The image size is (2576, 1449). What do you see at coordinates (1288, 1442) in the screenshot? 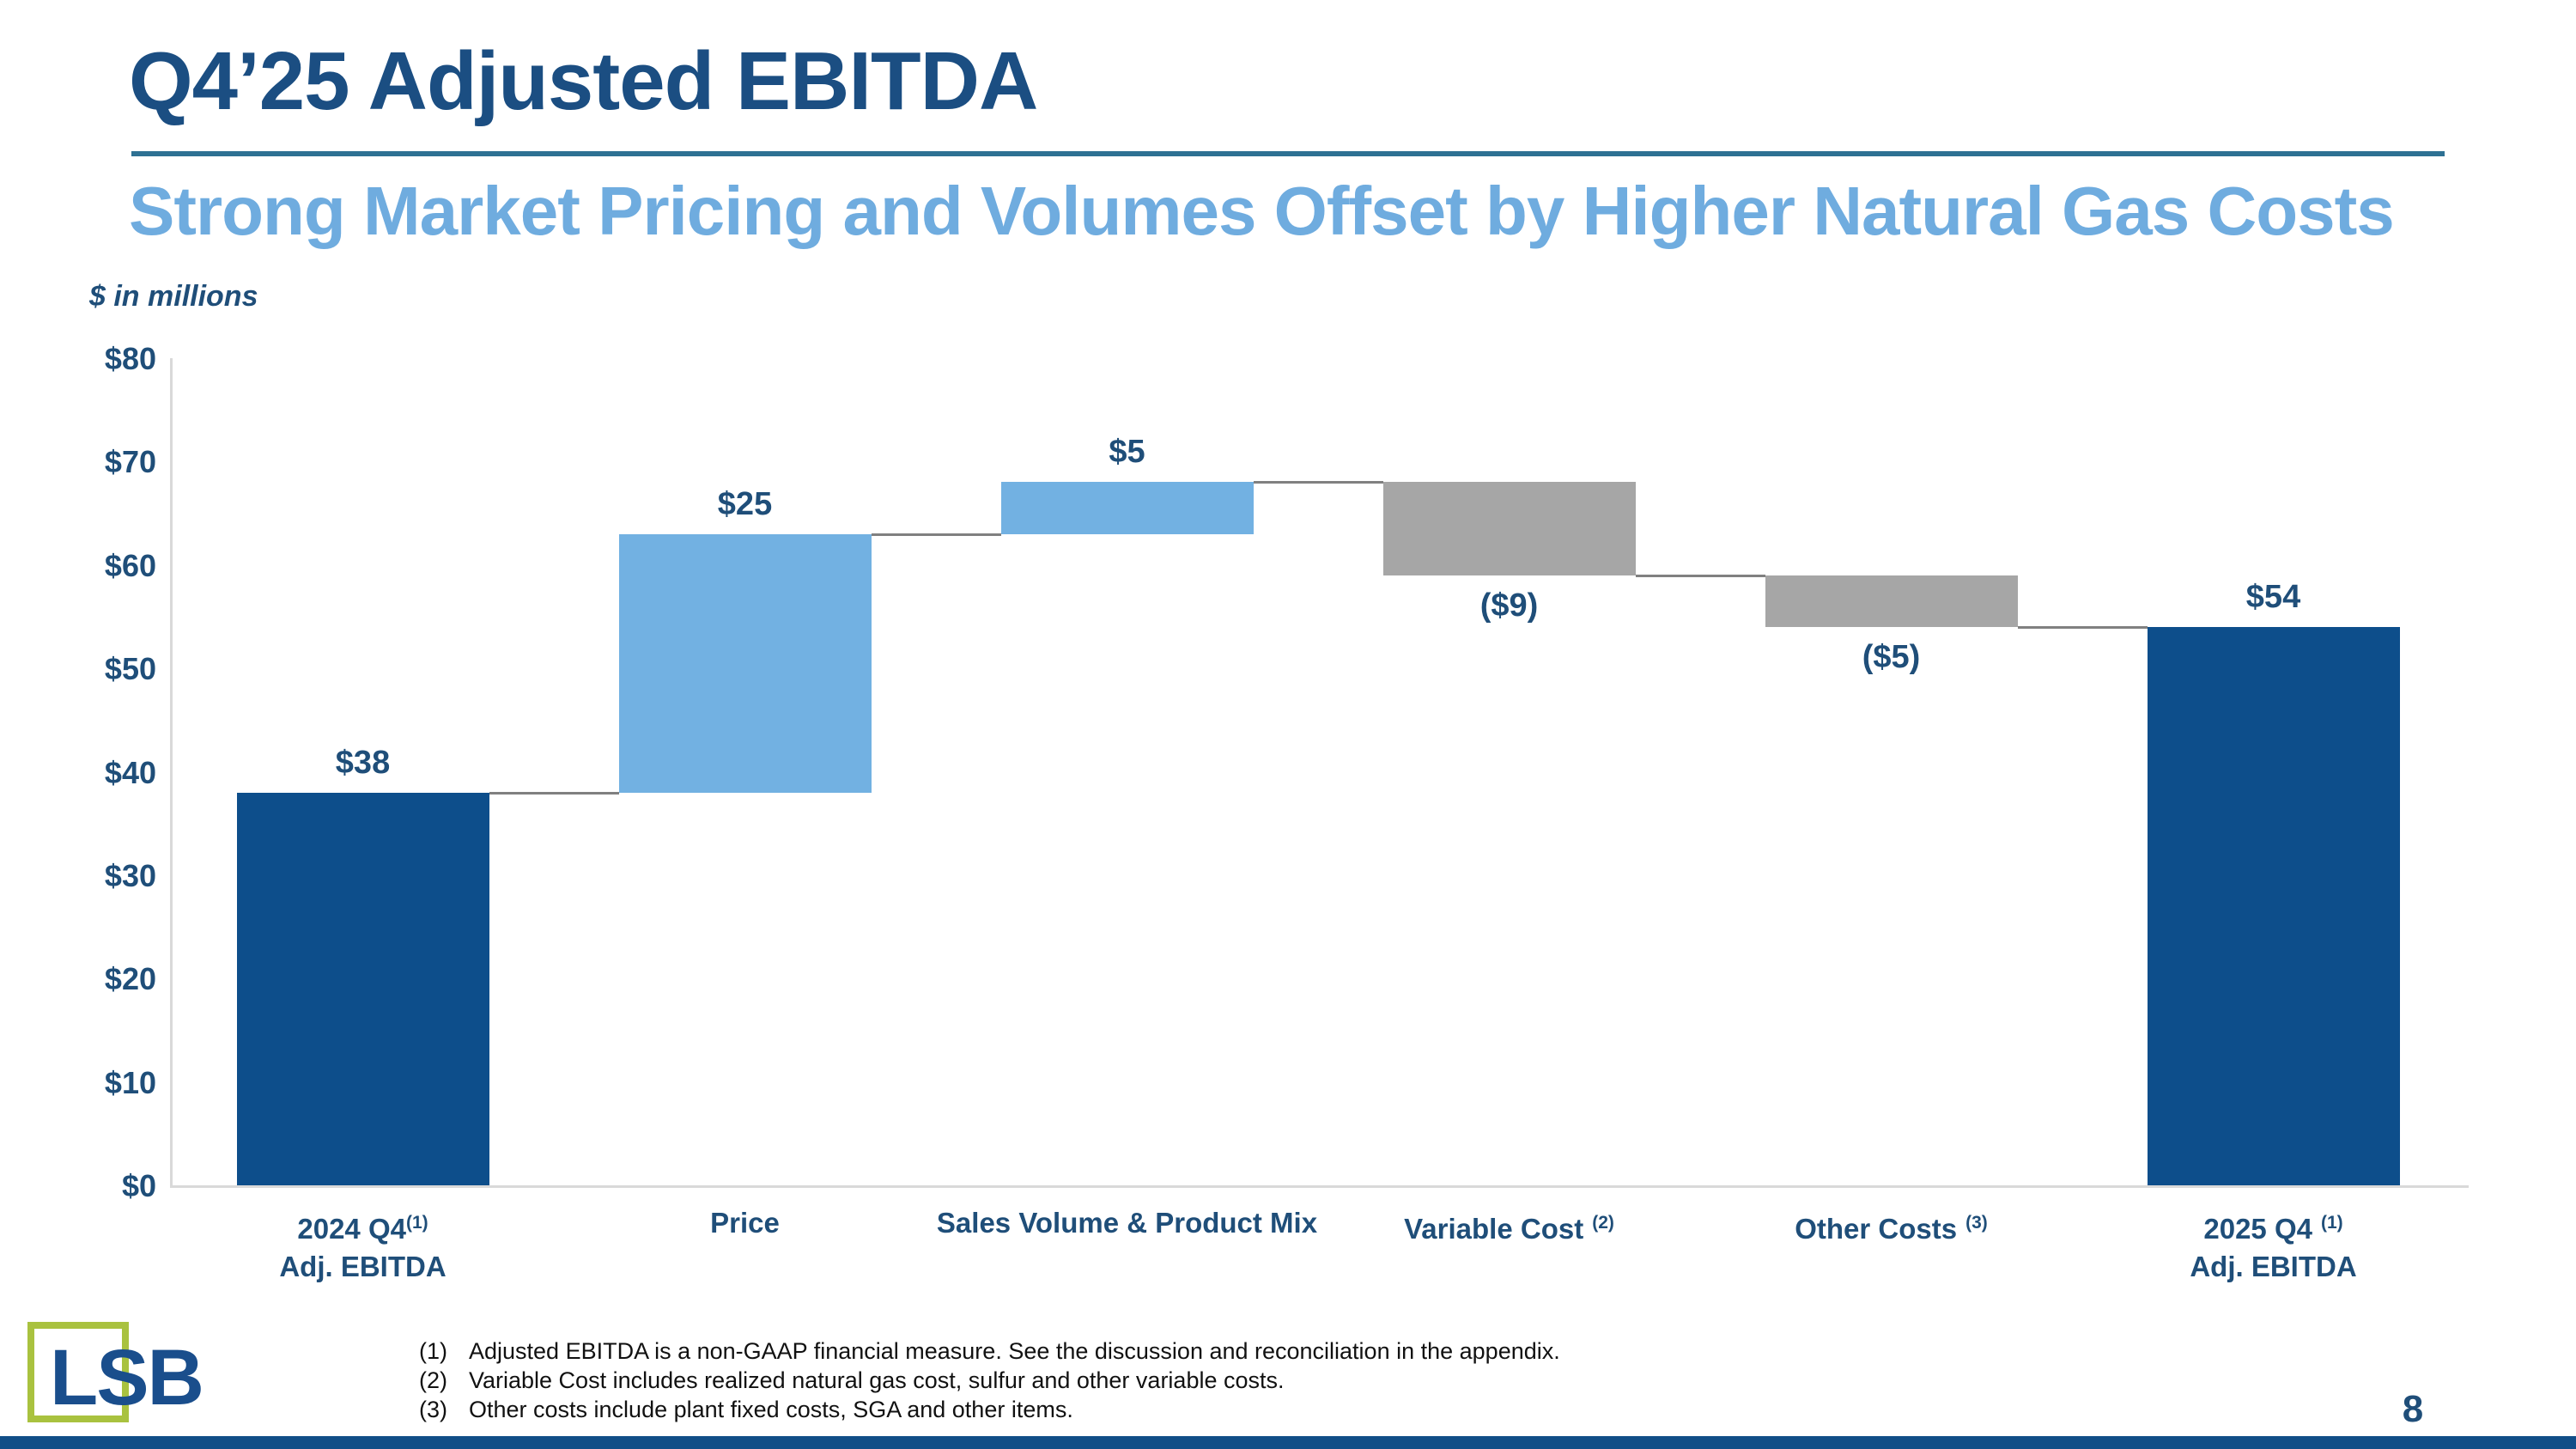
I see `footer-bar` at bounding box center [1288, 1442].